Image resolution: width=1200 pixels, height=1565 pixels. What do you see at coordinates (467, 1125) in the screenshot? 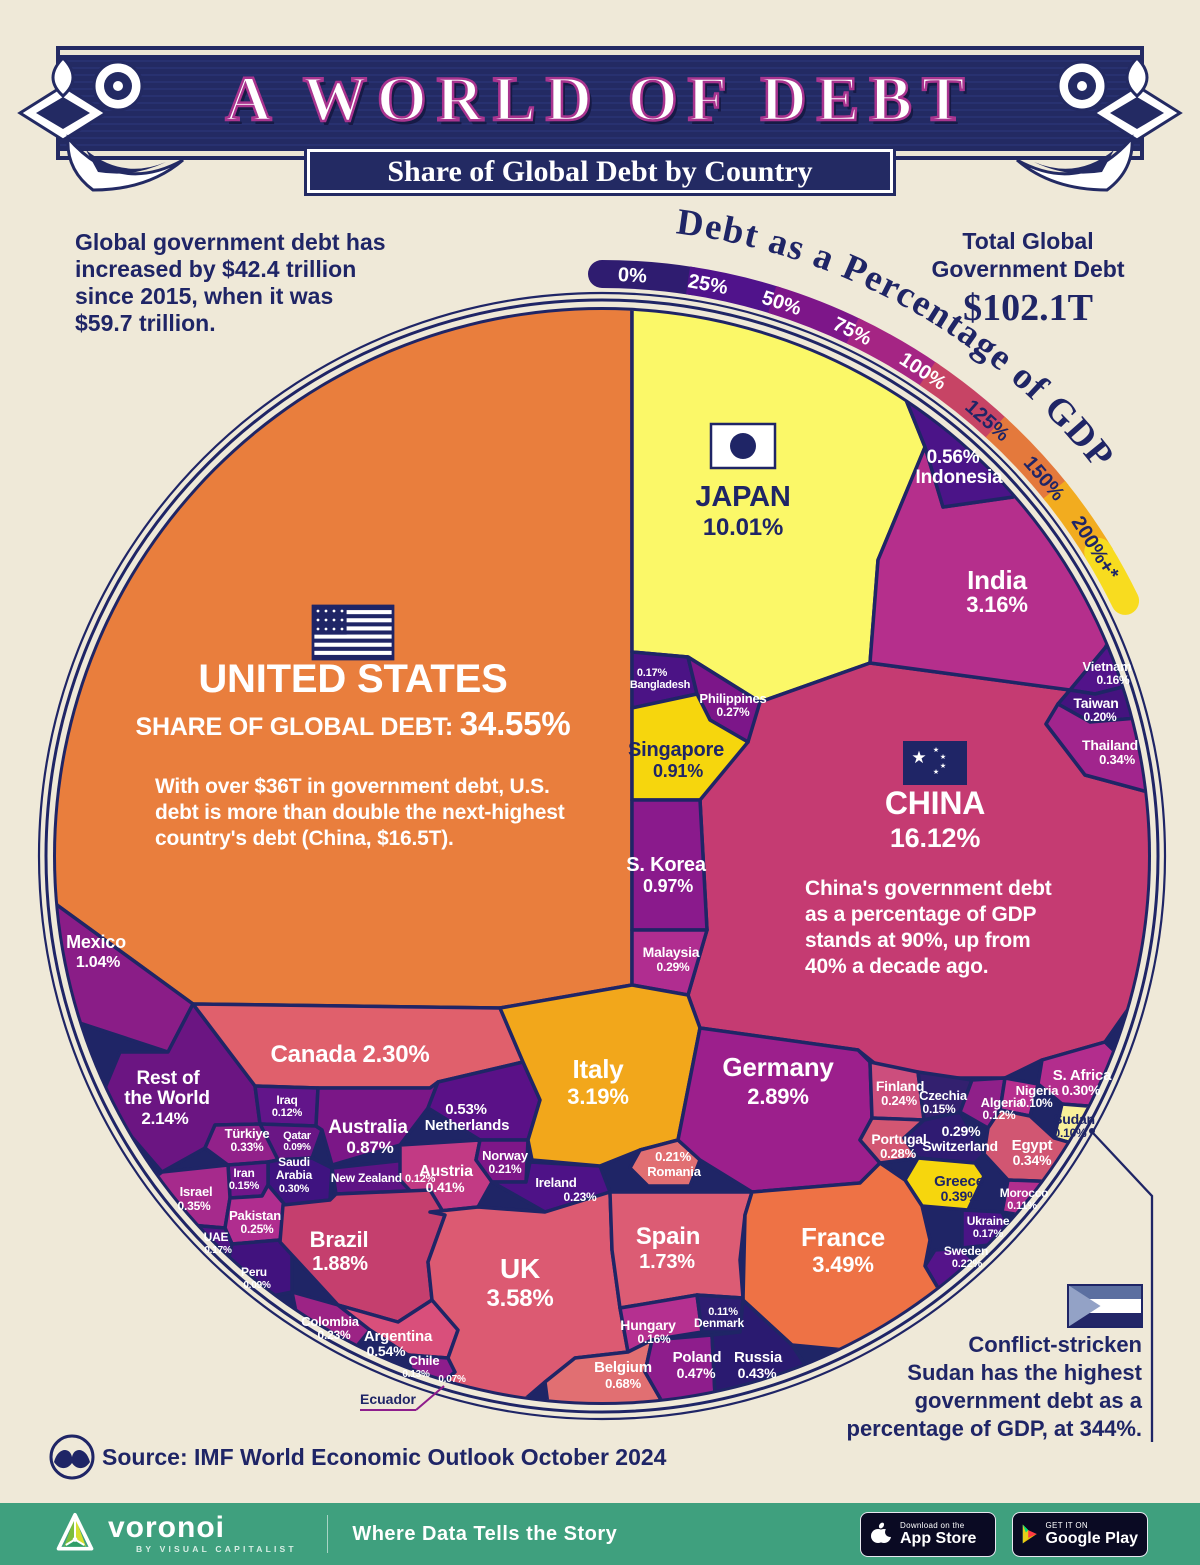
I see `label: Netherlands` at bounding box center [467, 1125].